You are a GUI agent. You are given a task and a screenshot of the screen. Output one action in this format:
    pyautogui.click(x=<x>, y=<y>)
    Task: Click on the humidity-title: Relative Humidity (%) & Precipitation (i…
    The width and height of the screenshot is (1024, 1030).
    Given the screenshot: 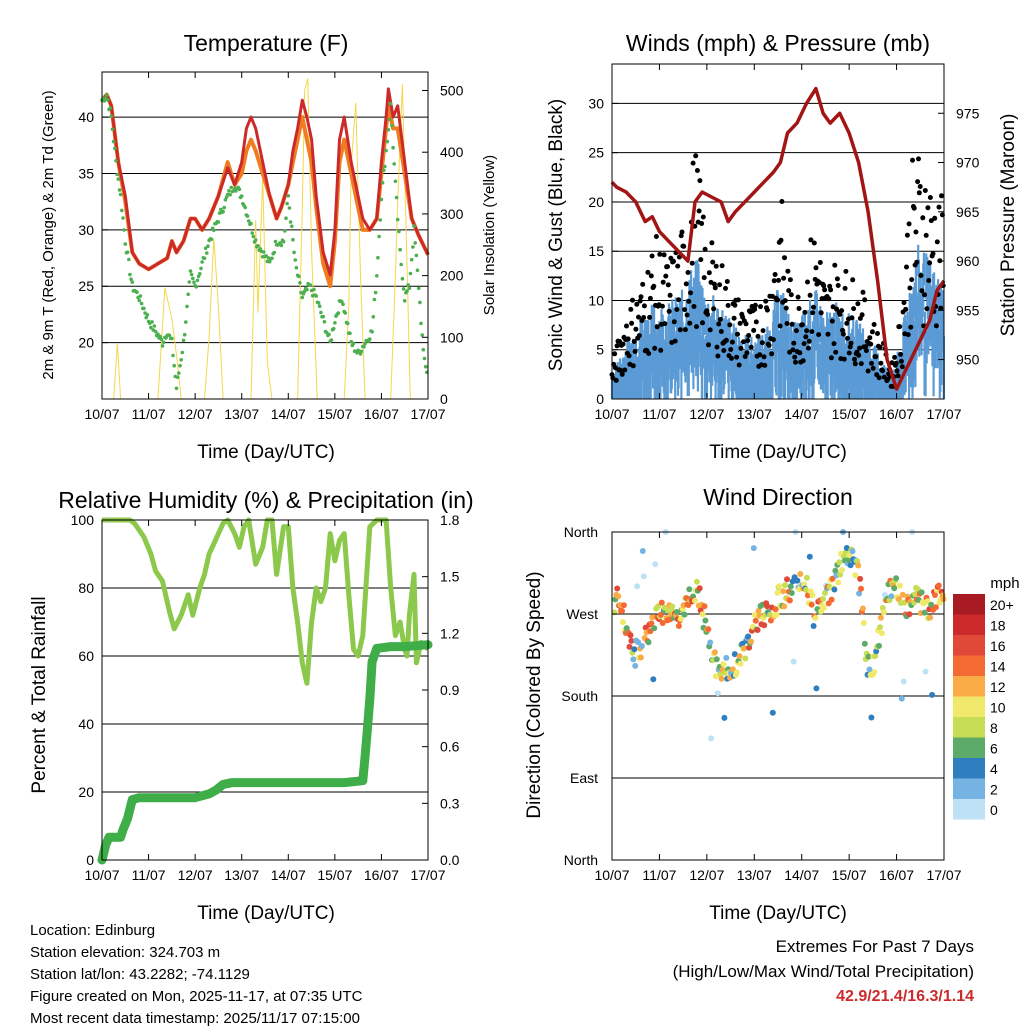 What is the action you would take?
    pyautogui.click(x=265, y=500)
    